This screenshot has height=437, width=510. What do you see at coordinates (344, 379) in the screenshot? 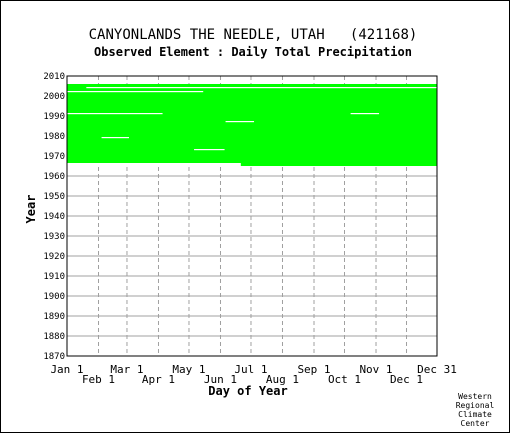
I see `x-tick-label-lower: Oct 1` at bounding box center [344, 379].